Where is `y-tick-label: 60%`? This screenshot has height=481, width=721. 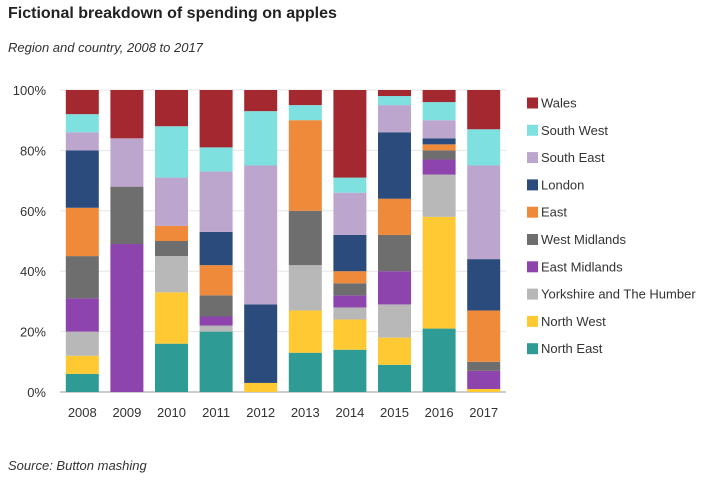
y-tick-label: 60% is located at coordinates (33, 211).